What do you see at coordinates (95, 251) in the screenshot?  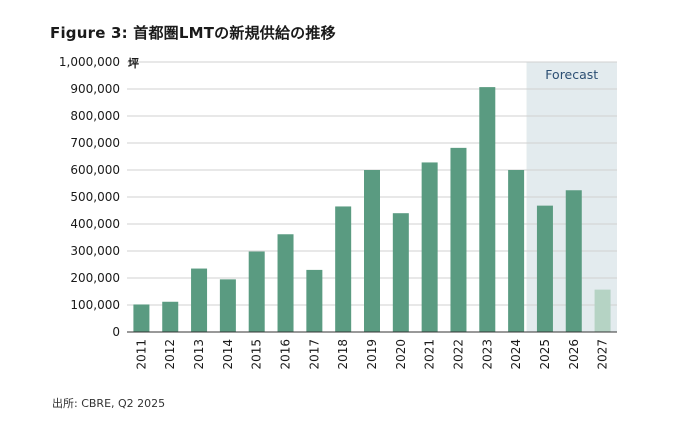 I see `y-tick-label: 300,000` at bounding box center [95, 251].